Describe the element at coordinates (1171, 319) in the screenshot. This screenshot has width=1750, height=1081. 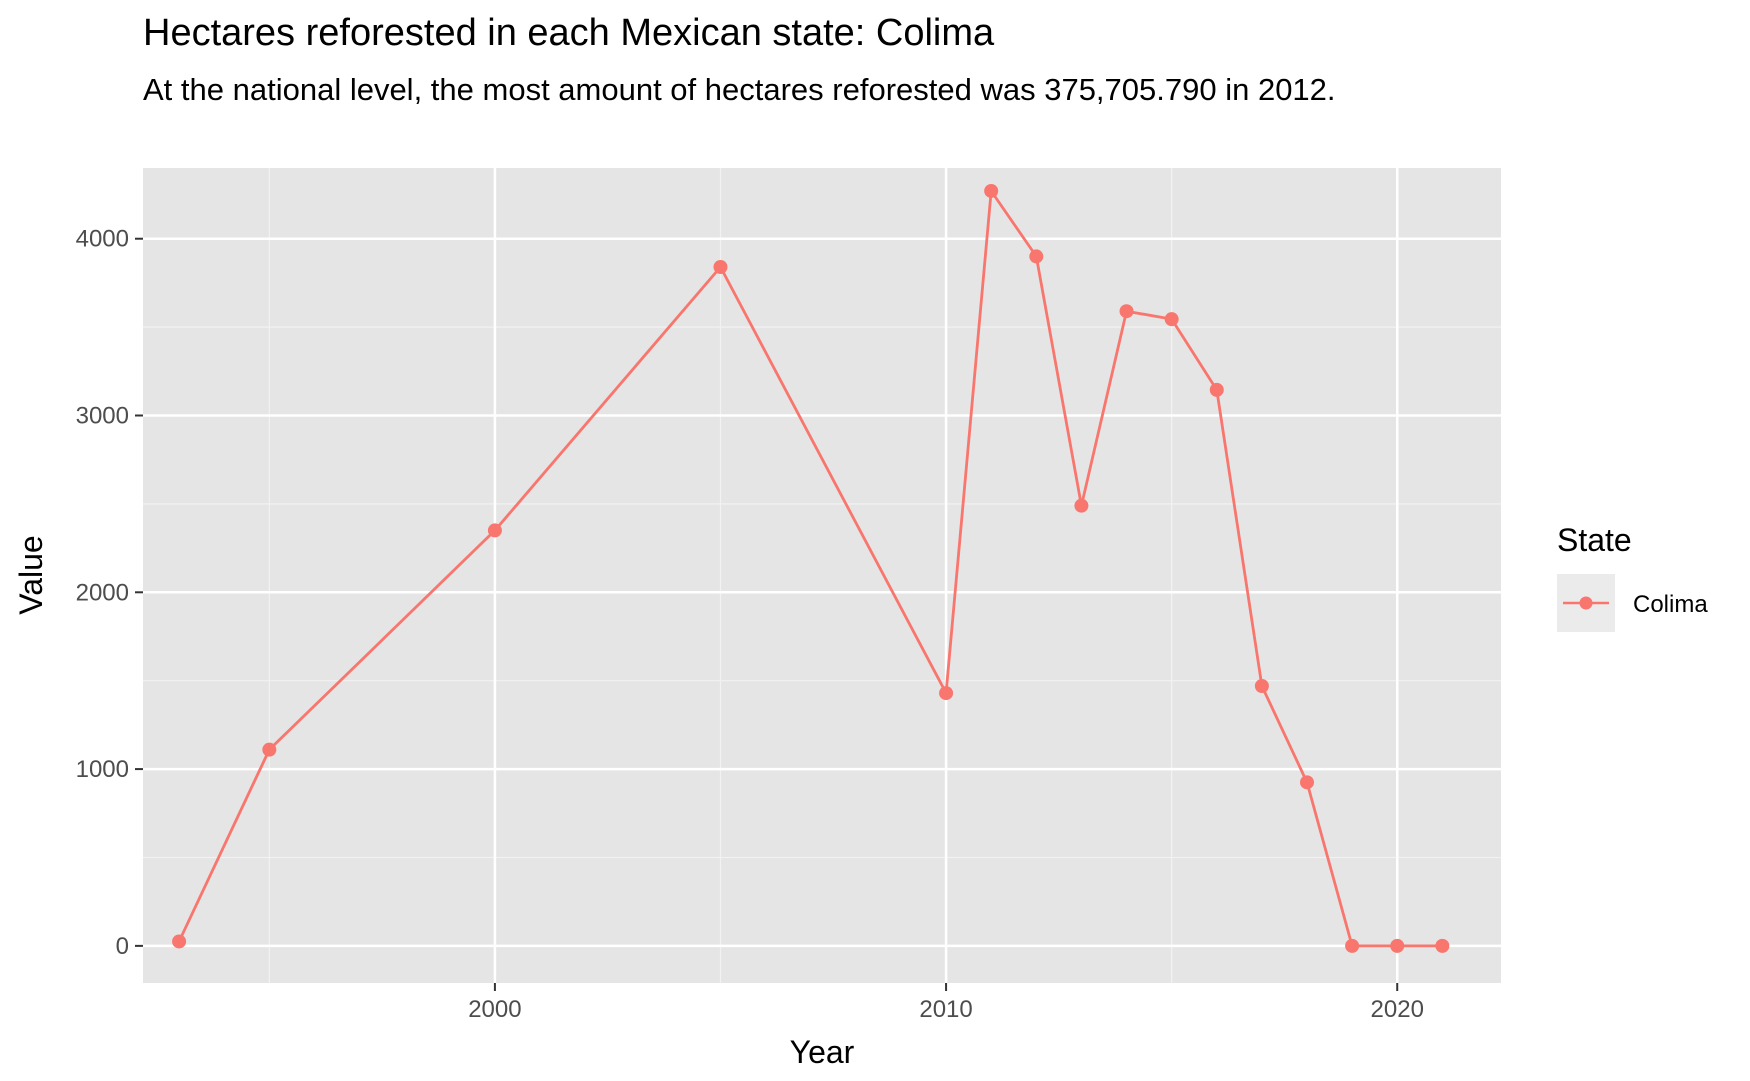
I see `data-point-2015` at that location.